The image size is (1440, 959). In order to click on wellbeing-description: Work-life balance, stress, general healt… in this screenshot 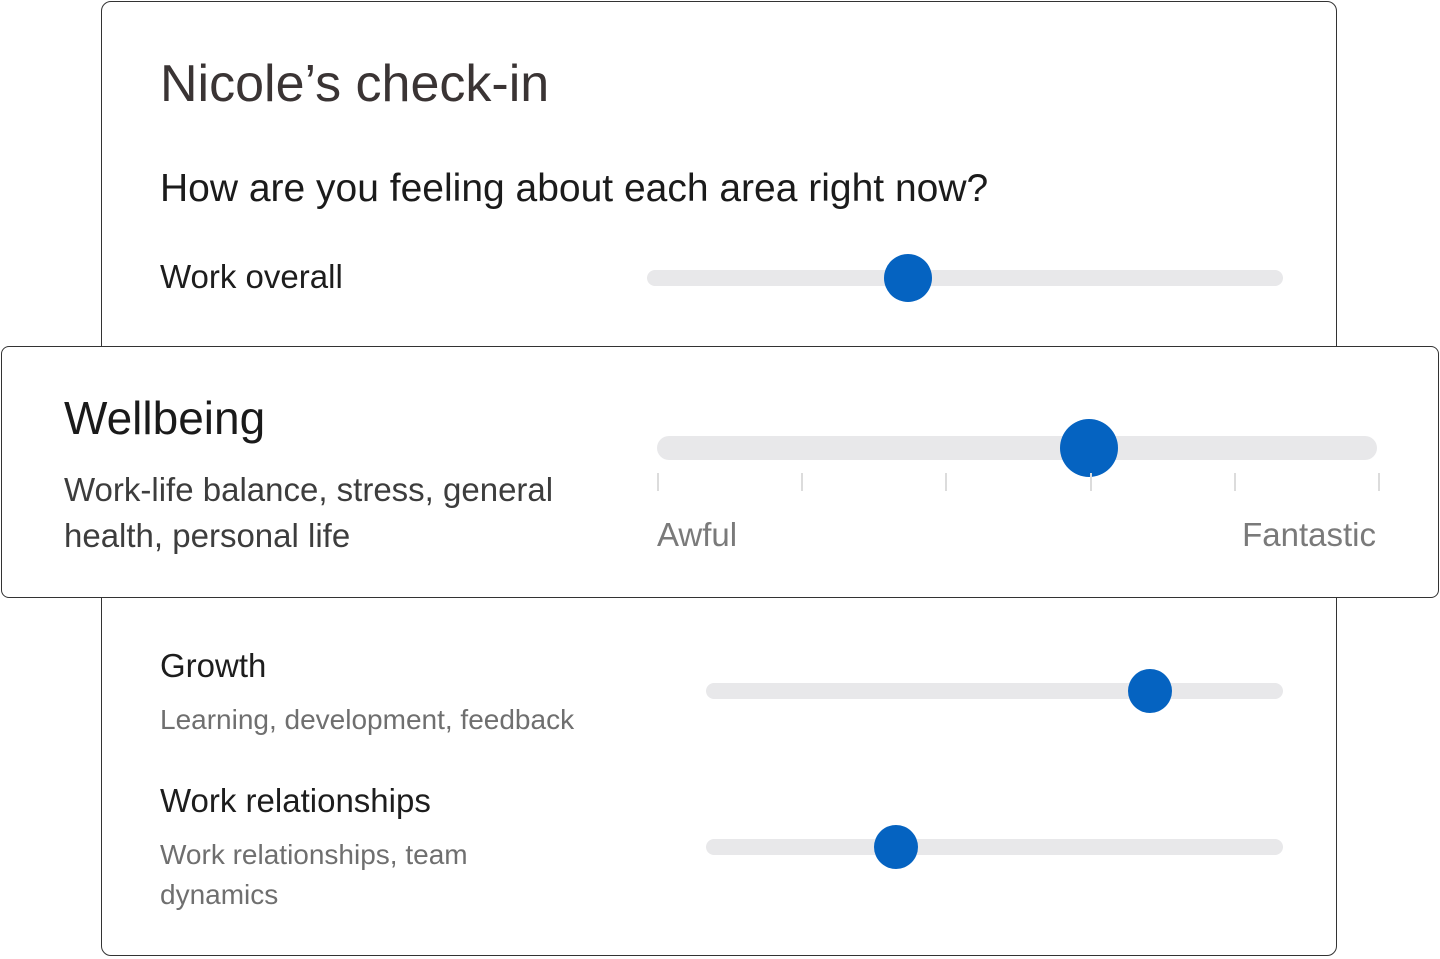, I will do `click(309, 512)`.